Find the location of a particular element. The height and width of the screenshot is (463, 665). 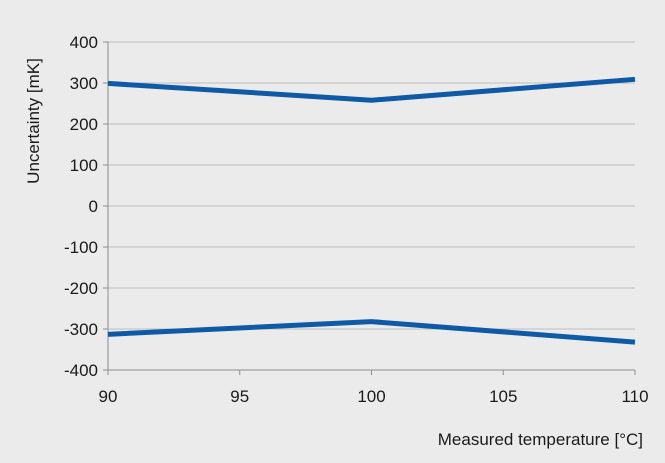

y-axis-label: Uncertainty [mK] is located at coordinates (33, 121).